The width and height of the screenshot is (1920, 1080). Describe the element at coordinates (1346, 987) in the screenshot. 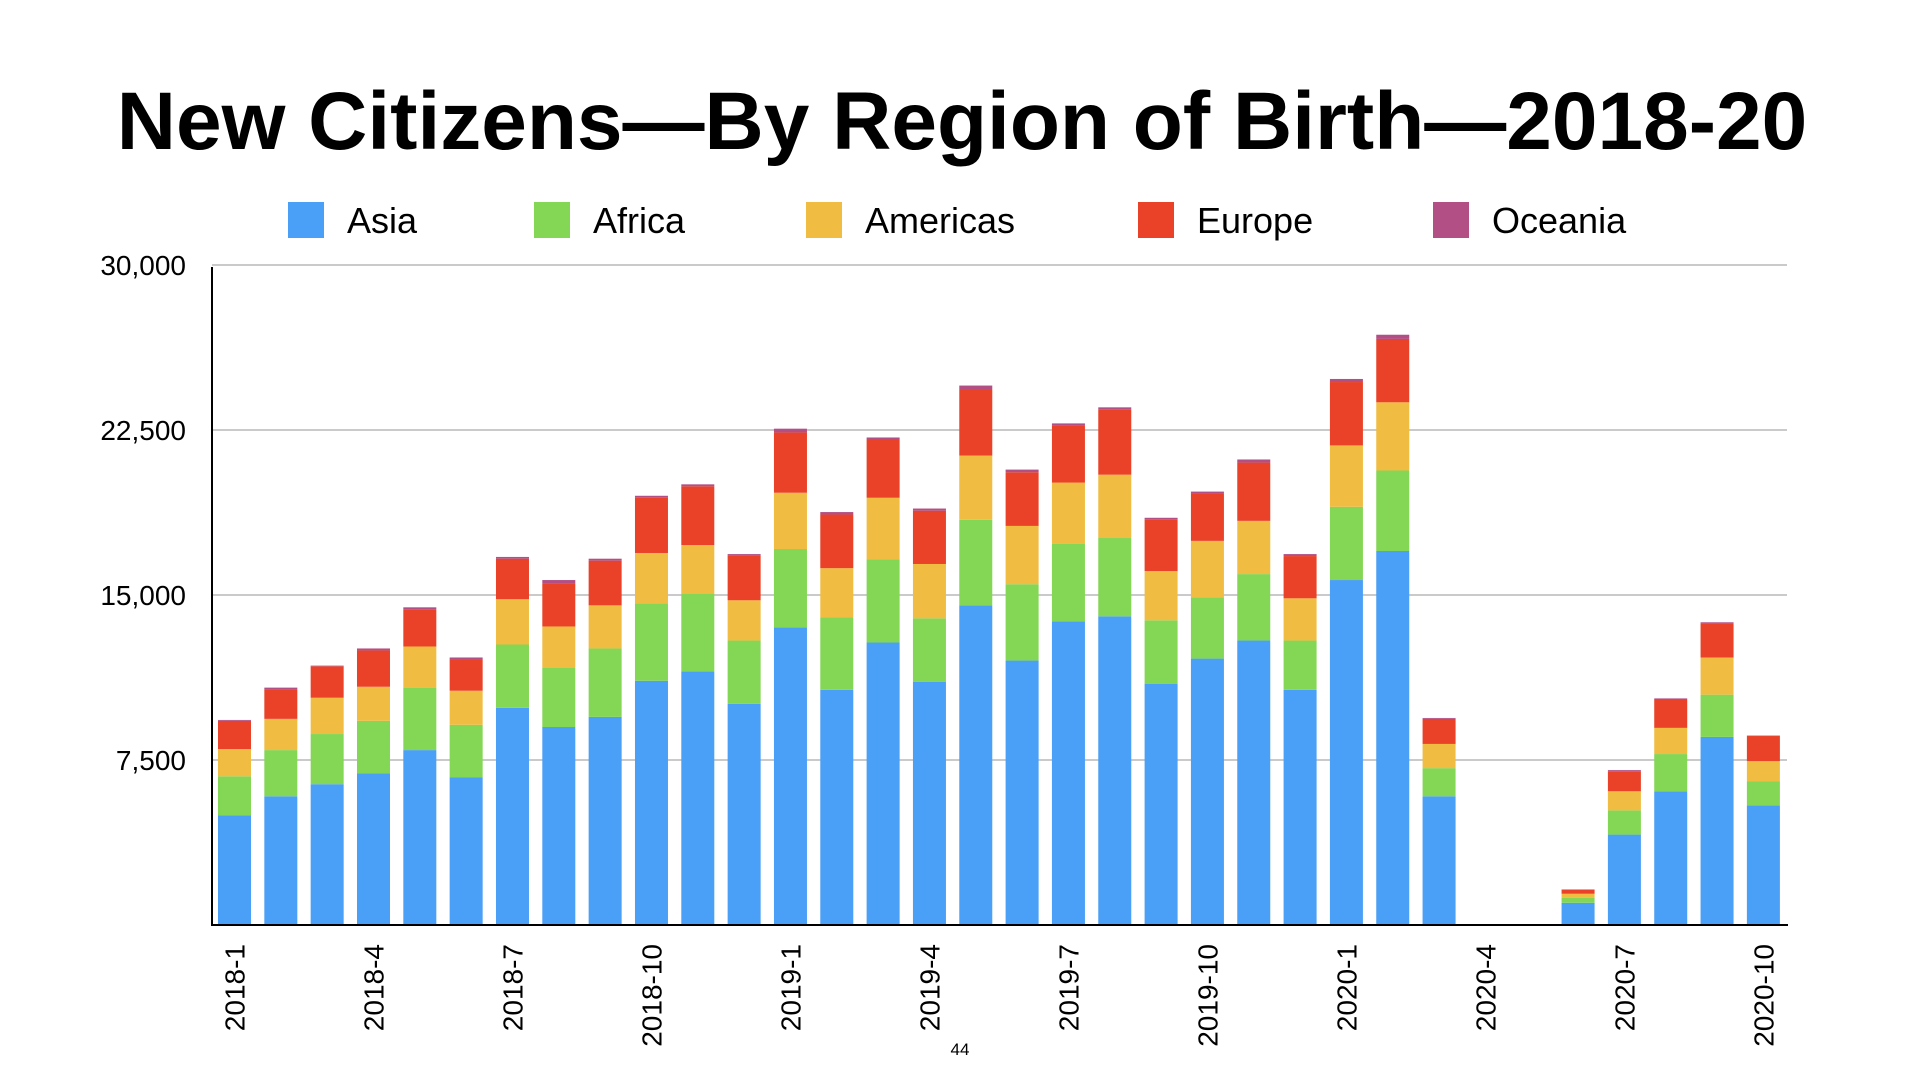

I see `x-tick-label: 2020-1` at that location.